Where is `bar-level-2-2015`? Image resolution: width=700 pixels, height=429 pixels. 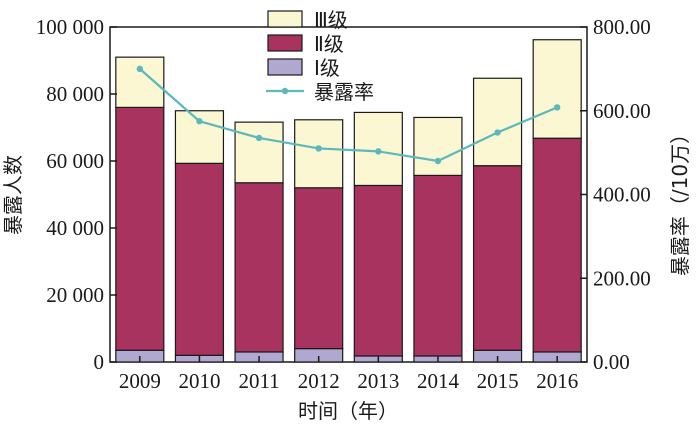 bar-level-2-2015 is located at coordinates (497, 258).